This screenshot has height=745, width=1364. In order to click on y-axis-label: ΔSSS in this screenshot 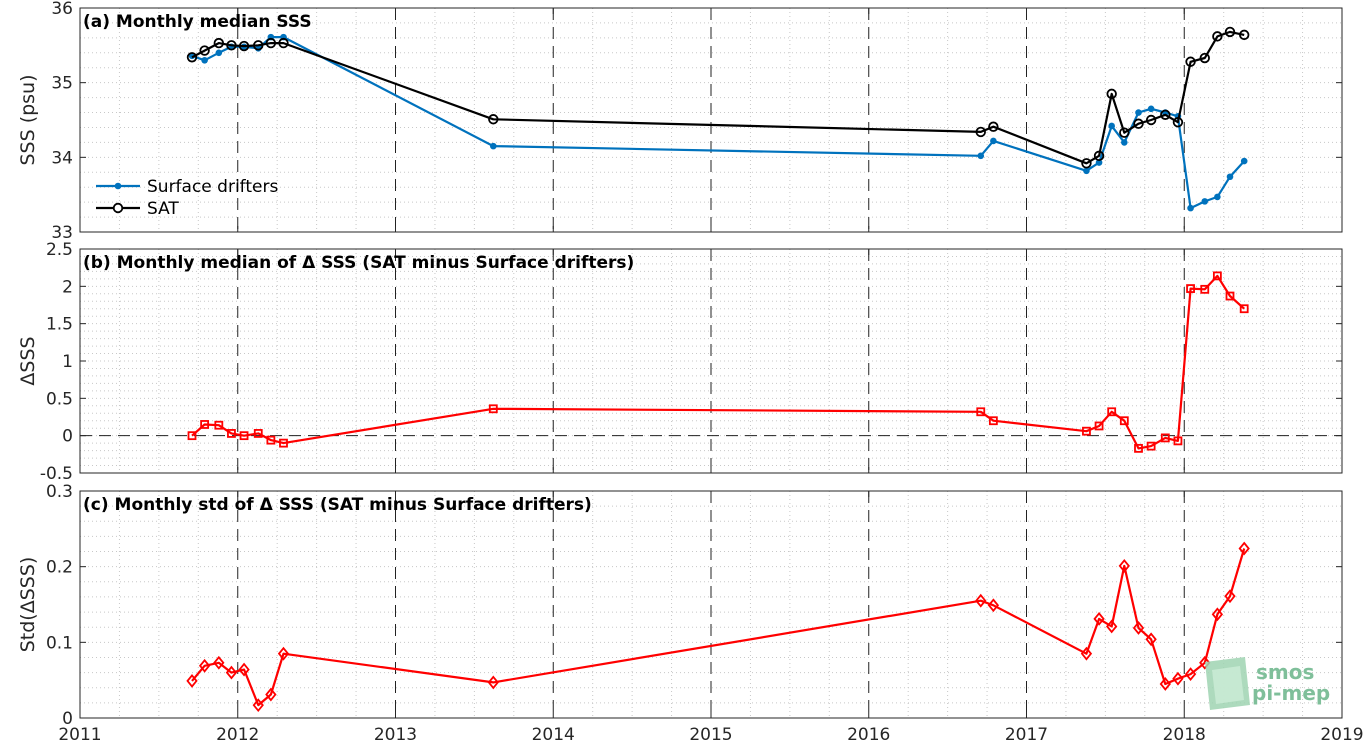, I will do `click(28, 360)`.